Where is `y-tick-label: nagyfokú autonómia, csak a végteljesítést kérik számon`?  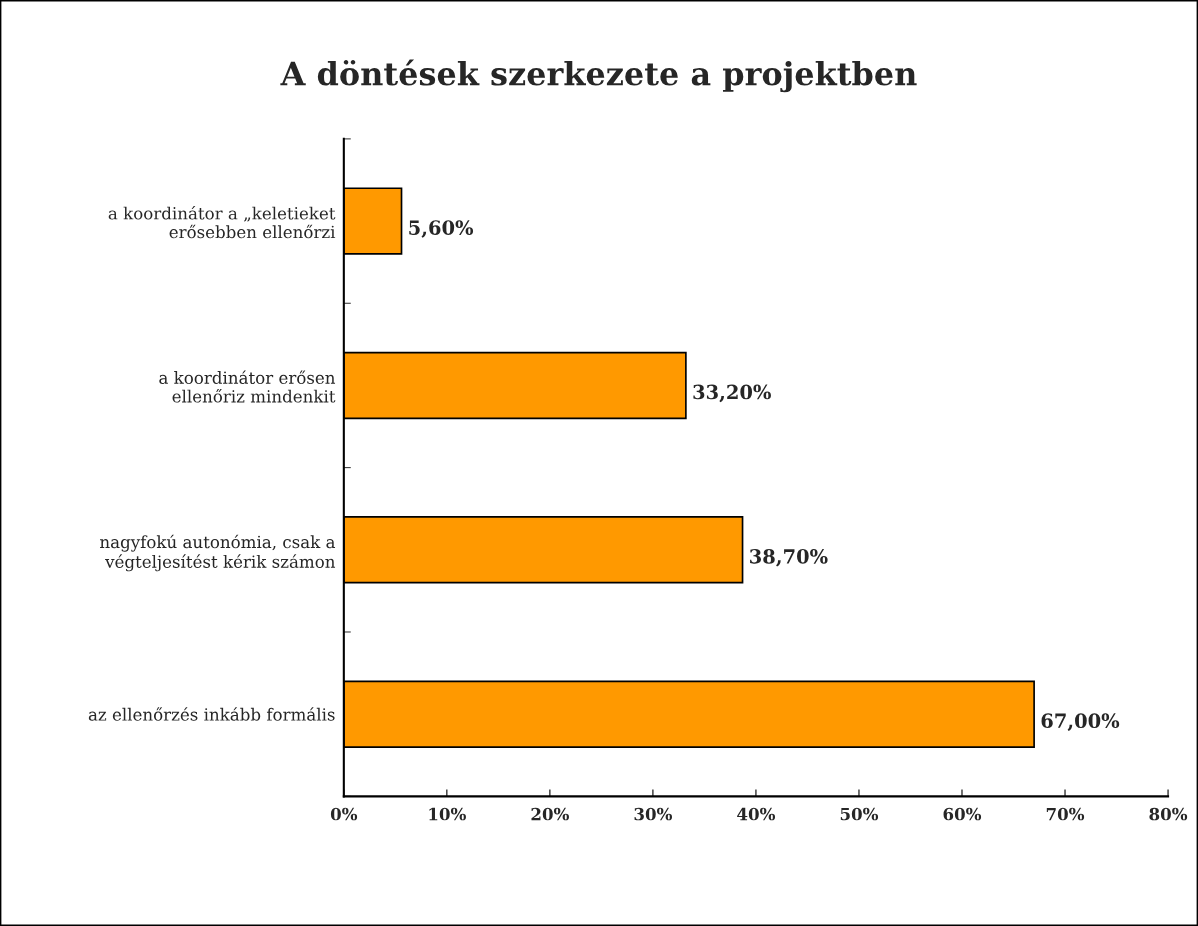
y-tick-label: nagyfokú autonómia, csak a végteljesítést kérik számon is located at coordinates (218, 553).